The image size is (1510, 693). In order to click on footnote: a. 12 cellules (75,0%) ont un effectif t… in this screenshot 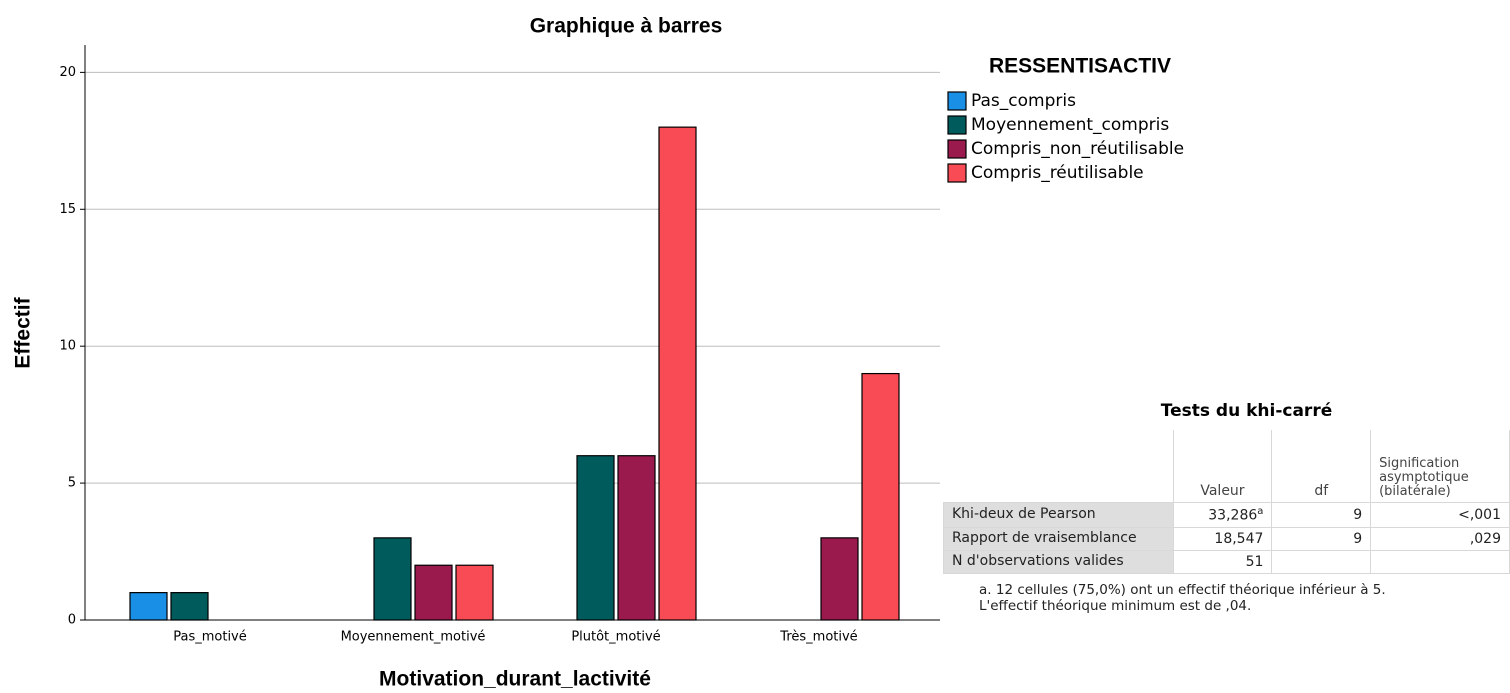, I will do `click(1182, 597)`.